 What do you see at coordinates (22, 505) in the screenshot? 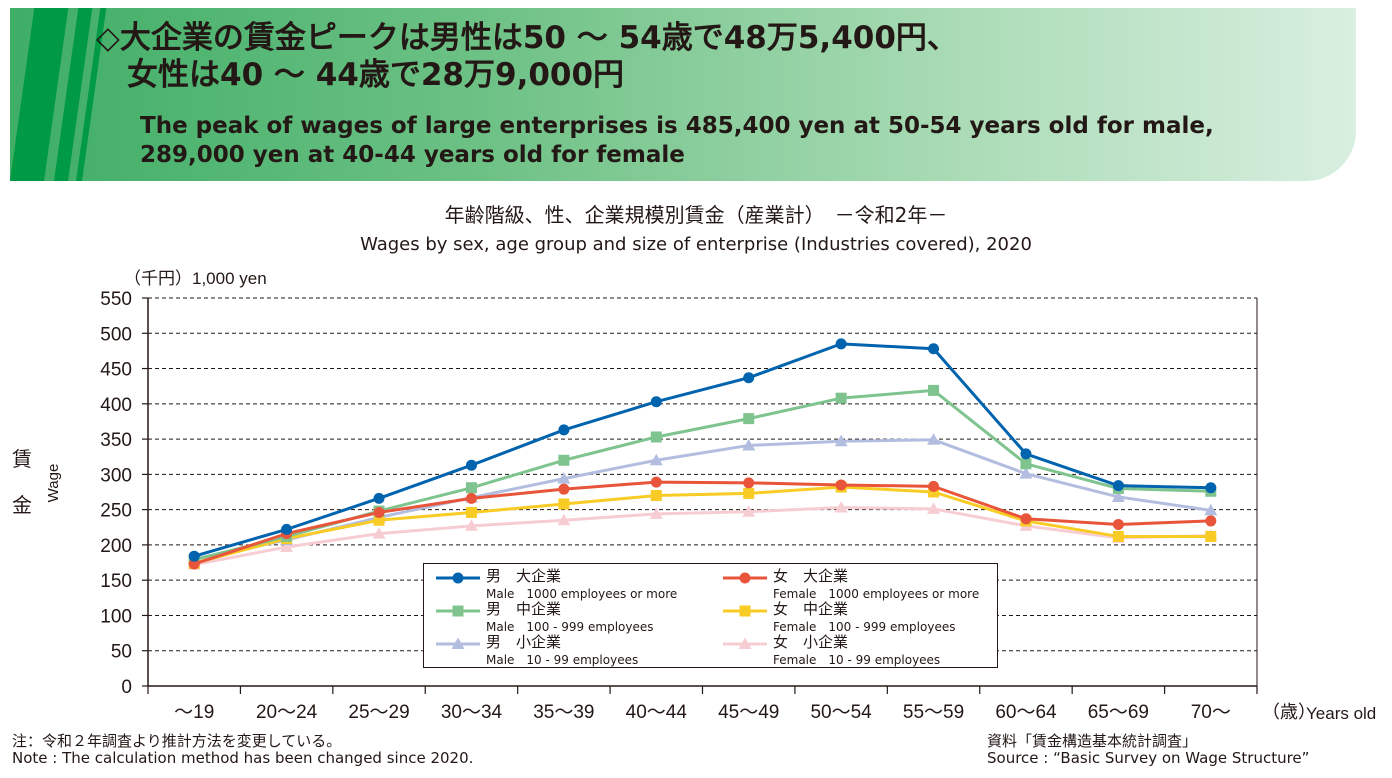
I see `y-axis-label-jp: 金` at bounding box center [22, 505].